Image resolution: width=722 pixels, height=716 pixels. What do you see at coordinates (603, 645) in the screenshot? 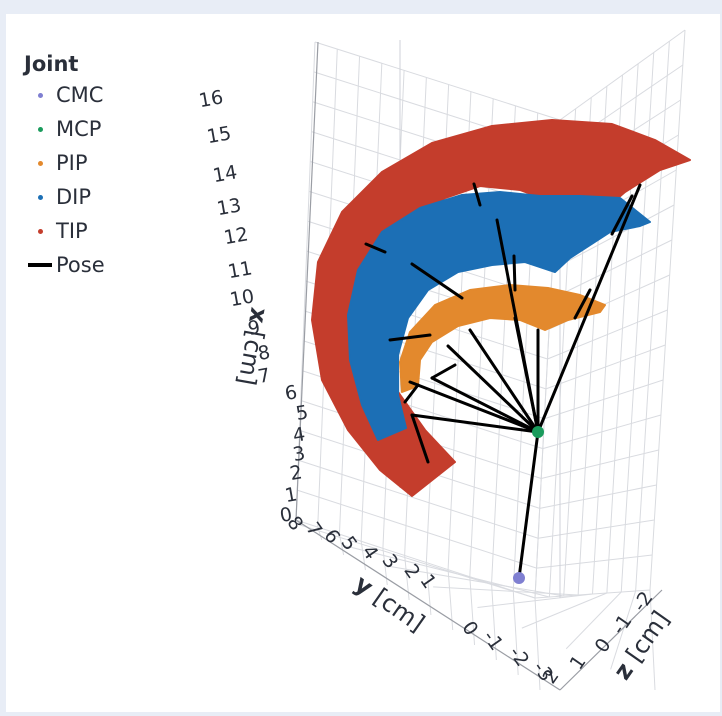
I see `z-tick-label: 0` at bounding box center [603, 645].